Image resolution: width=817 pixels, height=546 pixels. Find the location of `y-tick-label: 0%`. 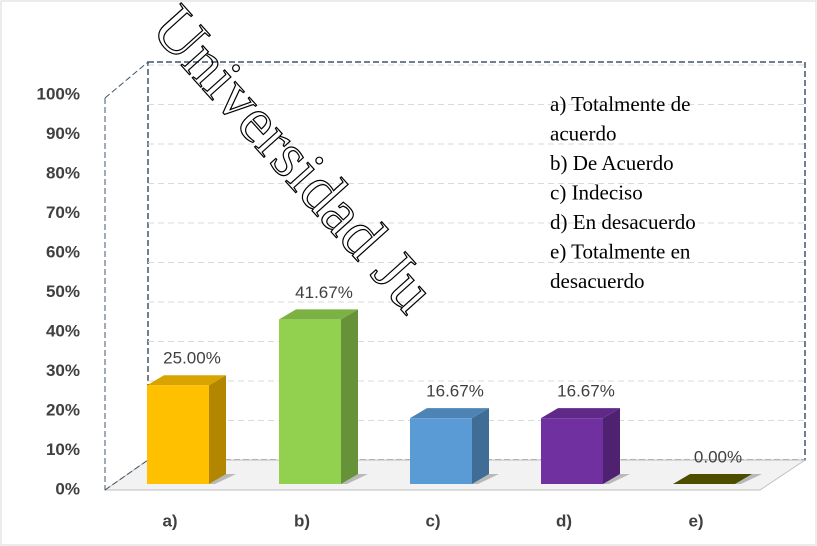

y-tick-label: 0% is located at coordinates (67, 488).